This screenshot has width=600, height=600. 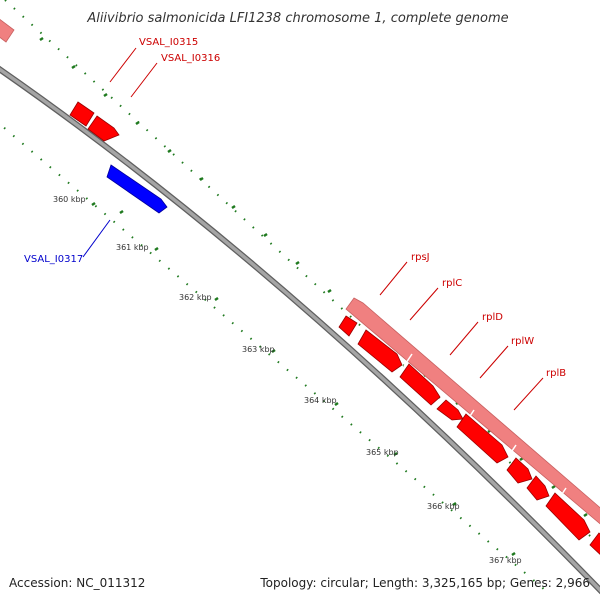 What do you see at coordinates (190, 58) in the screenshot?
I see `gene-label-vsal-i0316: VSAL_I0316` at bounding box center [190, 58].